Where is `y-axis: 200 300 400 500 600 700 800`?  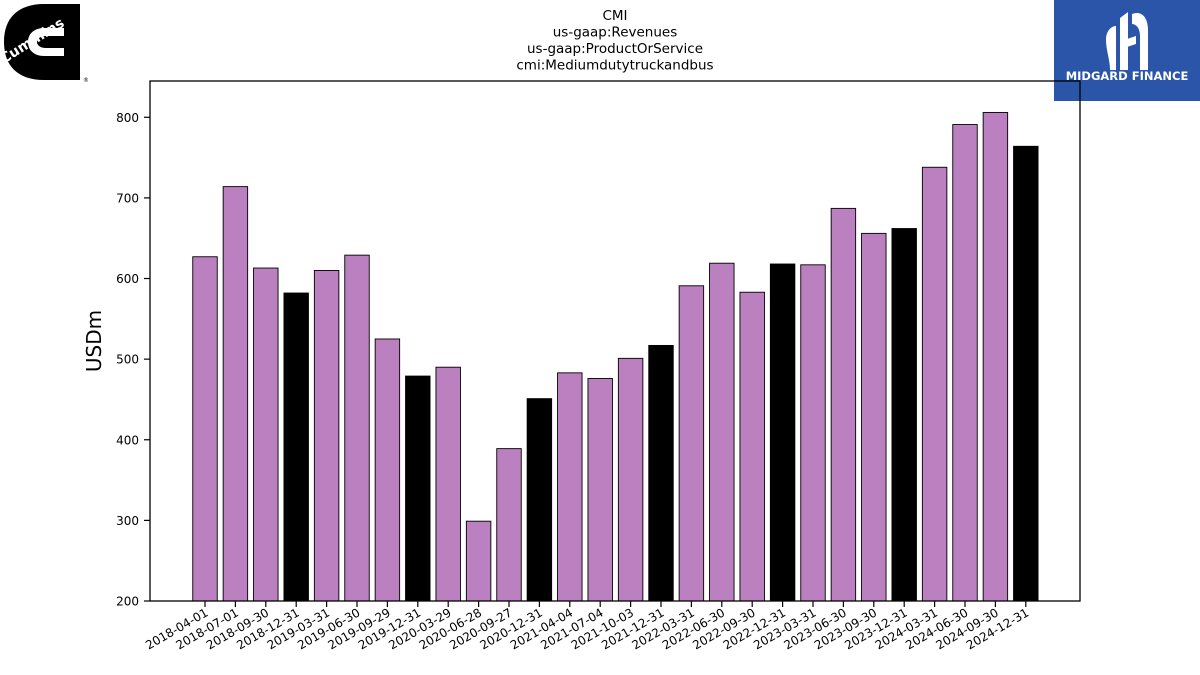 y-axis: 200 300 400 500 600 700 800 is located at coordinates (133, 360).